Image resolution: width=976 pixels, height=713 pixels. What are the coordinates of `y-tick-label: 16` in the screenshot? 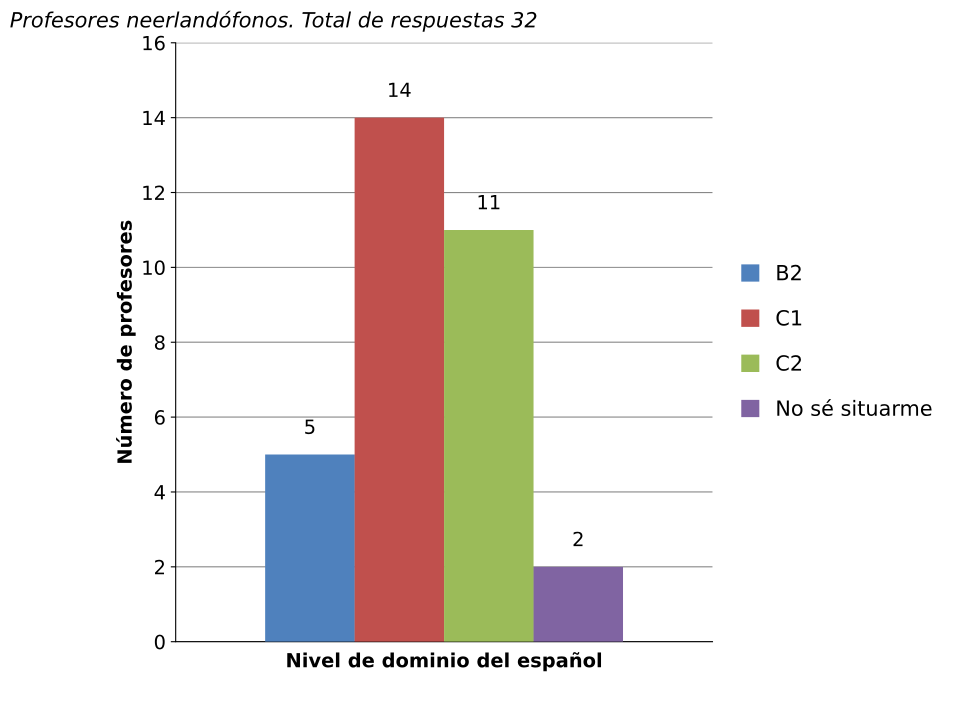 It's located at (154, 43).